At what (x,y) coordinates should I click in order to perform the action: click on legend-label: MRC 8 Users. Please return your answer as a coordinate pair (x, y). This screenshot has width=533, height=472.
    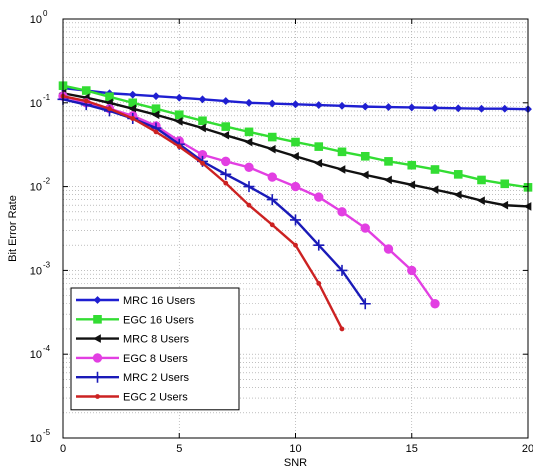
    Looking at the image, I should click on (156, 340).